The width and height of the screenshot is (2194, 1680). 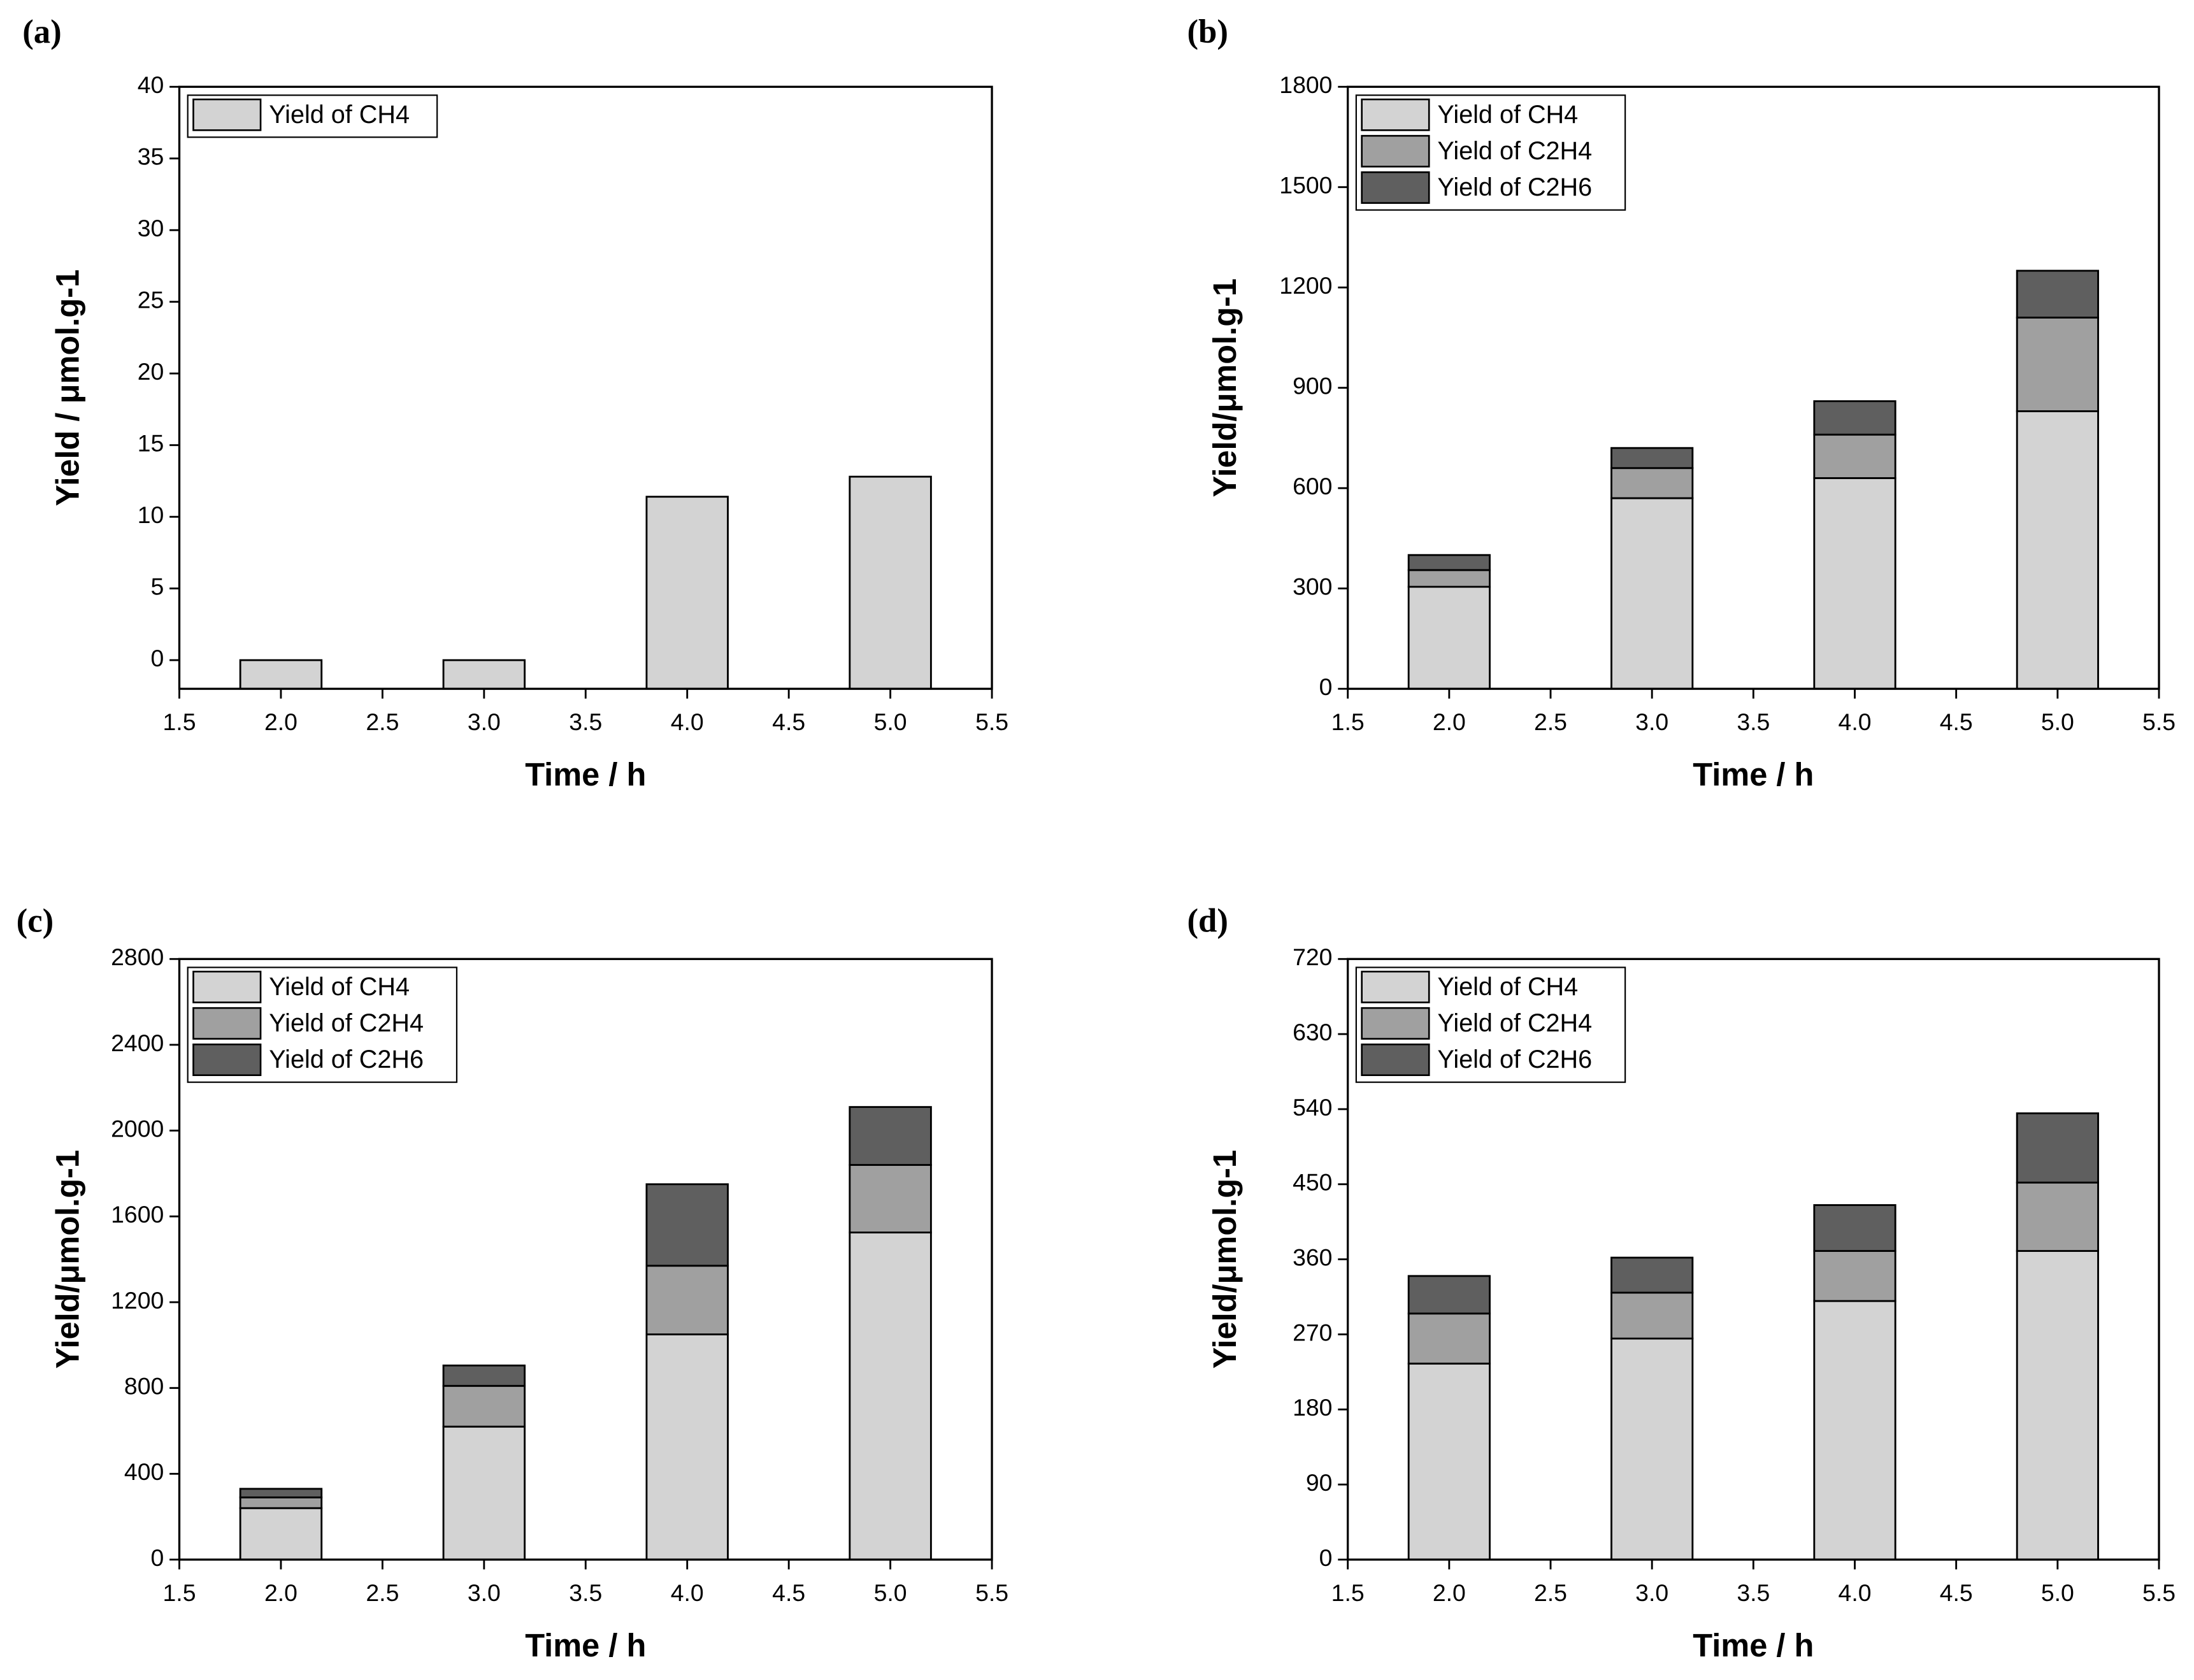 What do you see at coordinates (1313, 1332) in the screenshot?
I see `y-tick-label: 270` at bounding box center [1313, 1332].